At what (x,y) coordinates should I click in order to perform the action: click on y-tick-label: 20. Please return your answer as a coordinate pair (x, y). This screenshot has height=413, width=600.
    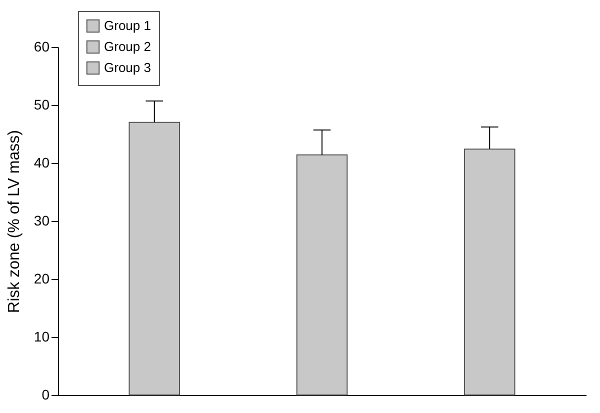
    Looking at the image, I should click on (42, 278).